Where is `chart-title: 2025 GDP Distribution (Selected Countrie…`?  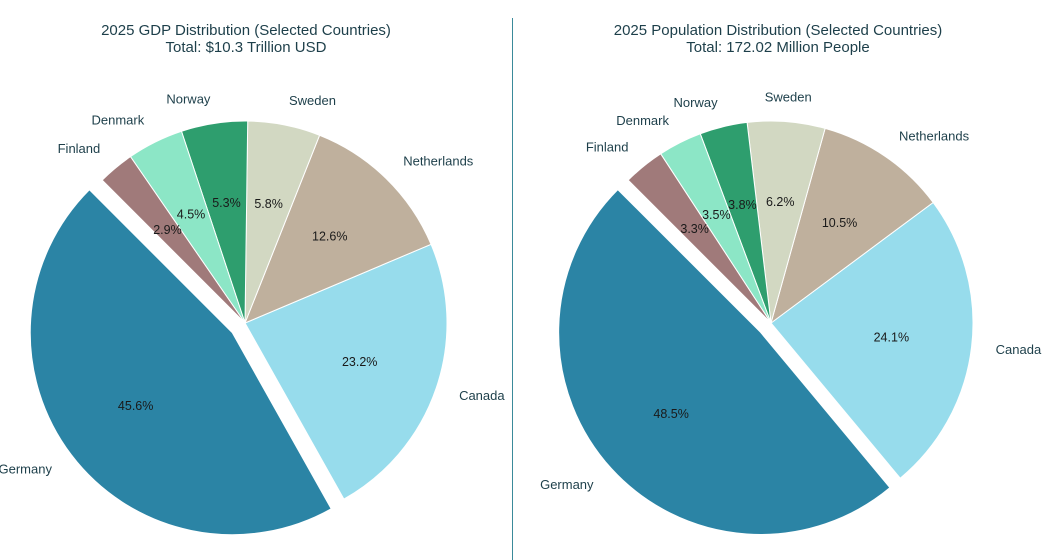
chart-title: 2025 GDP Distribution (Selected Countrie… is located at coordinates (254, 39).